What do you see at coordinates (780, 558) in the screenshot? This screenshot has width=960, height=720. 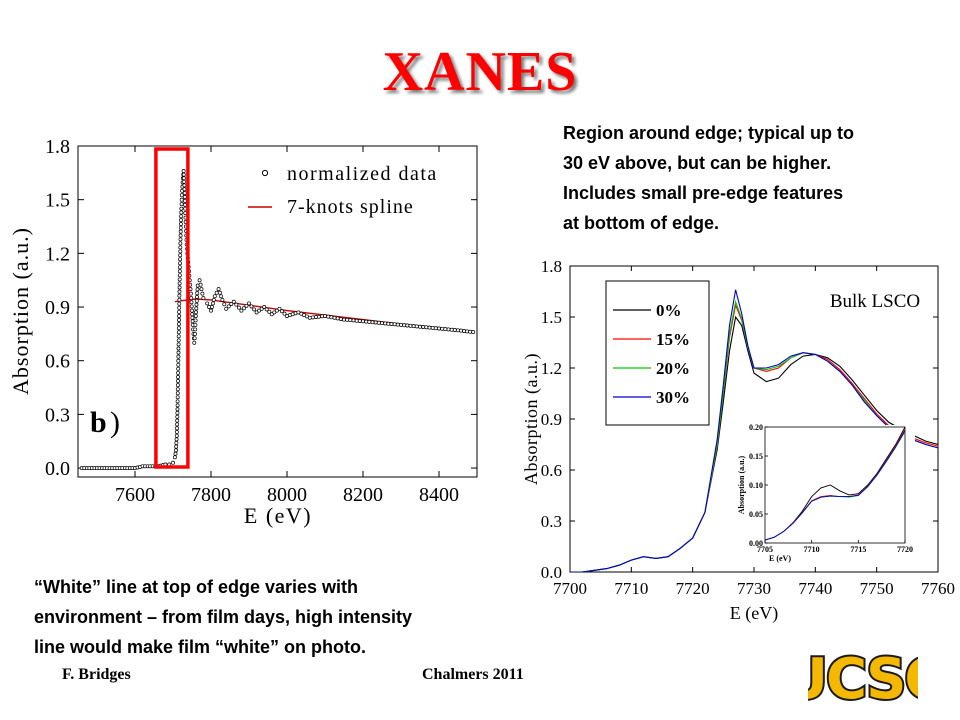 I see `inset-x-axis-label: E (eV)` at bounding box center [780, 558].